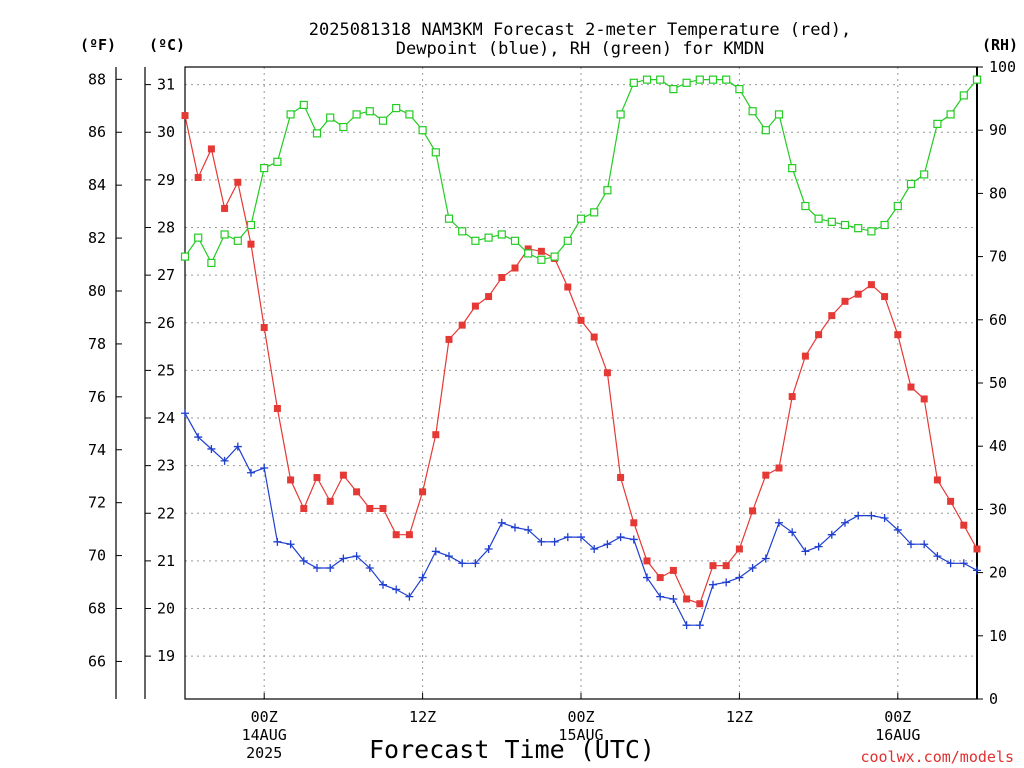 This screenshot has width=1024, height=768. I want to click on rh-unit-label: (RH), so click(1000, 45).